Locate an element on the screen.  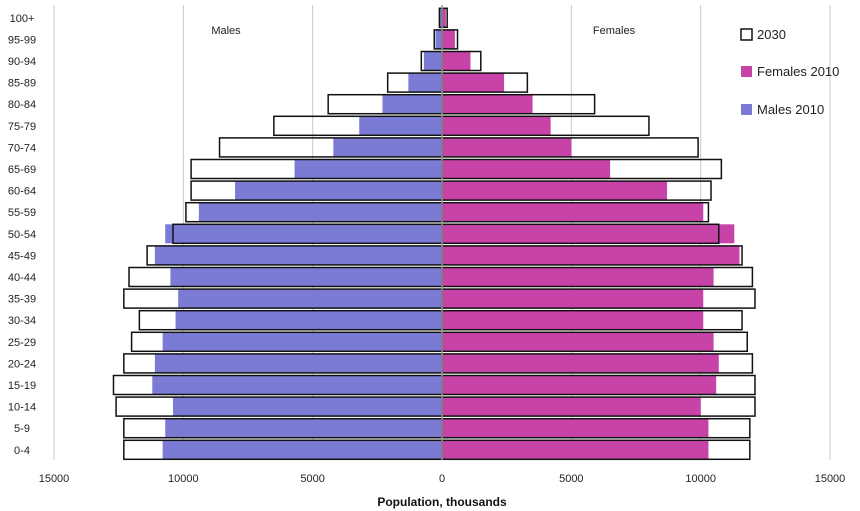
females-side-label: Females is located at coordinates (614, 31).